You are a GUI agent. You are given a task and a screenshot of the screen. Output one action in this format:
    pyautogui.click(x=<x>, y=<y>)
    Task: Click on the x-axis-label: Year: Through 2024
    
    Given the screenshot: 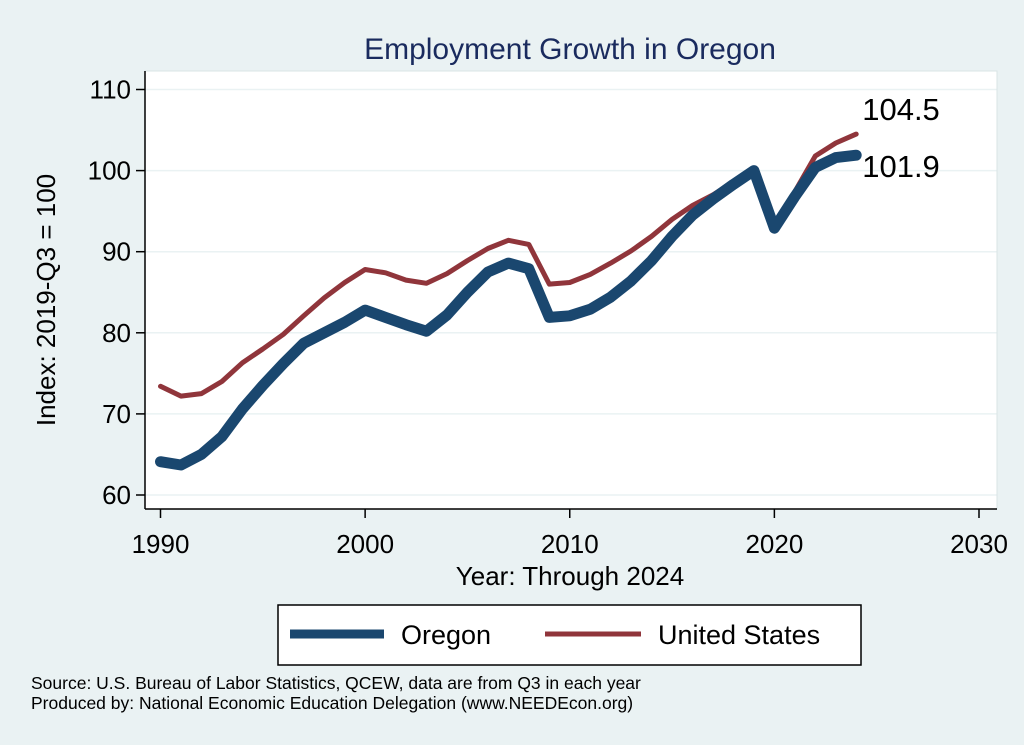 What is the action you would take?
    pyautogui.click(x=570, y=576)
    